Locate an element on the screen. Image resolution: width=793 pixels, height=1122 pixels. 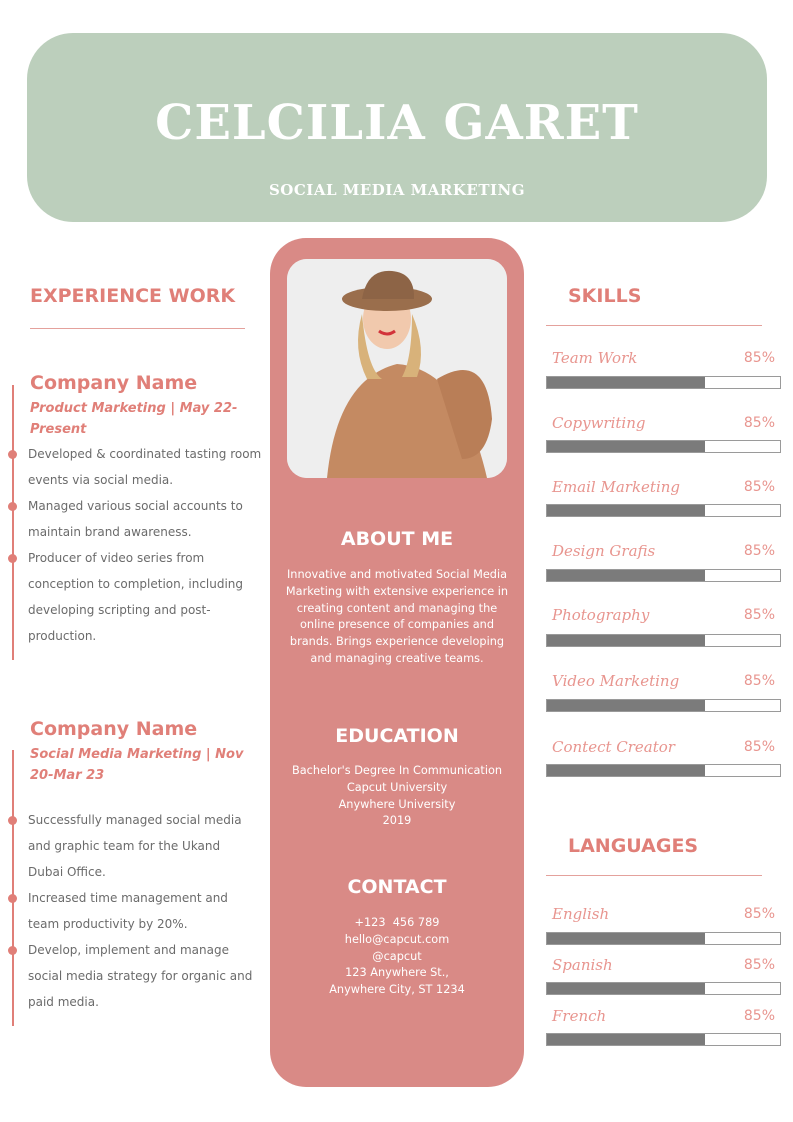
skills-label: Contect Creator is located at coordinates (613, 747).